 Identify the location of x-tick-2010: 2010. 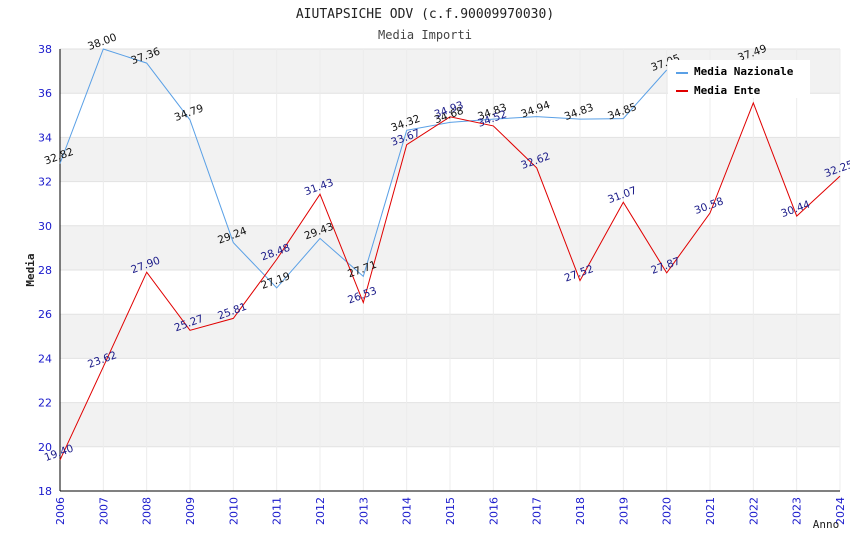
(233, 511).